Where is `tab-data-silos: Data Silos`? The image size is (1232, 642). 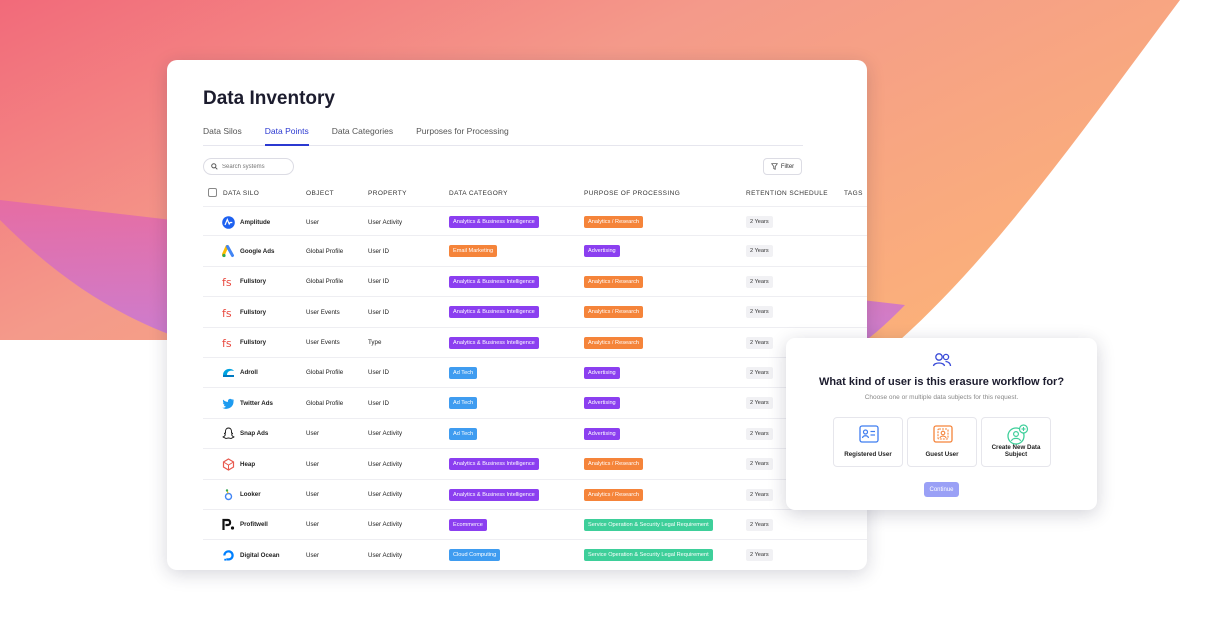 tab-data-silos: Data Silos is located at coordinates (222, 131).